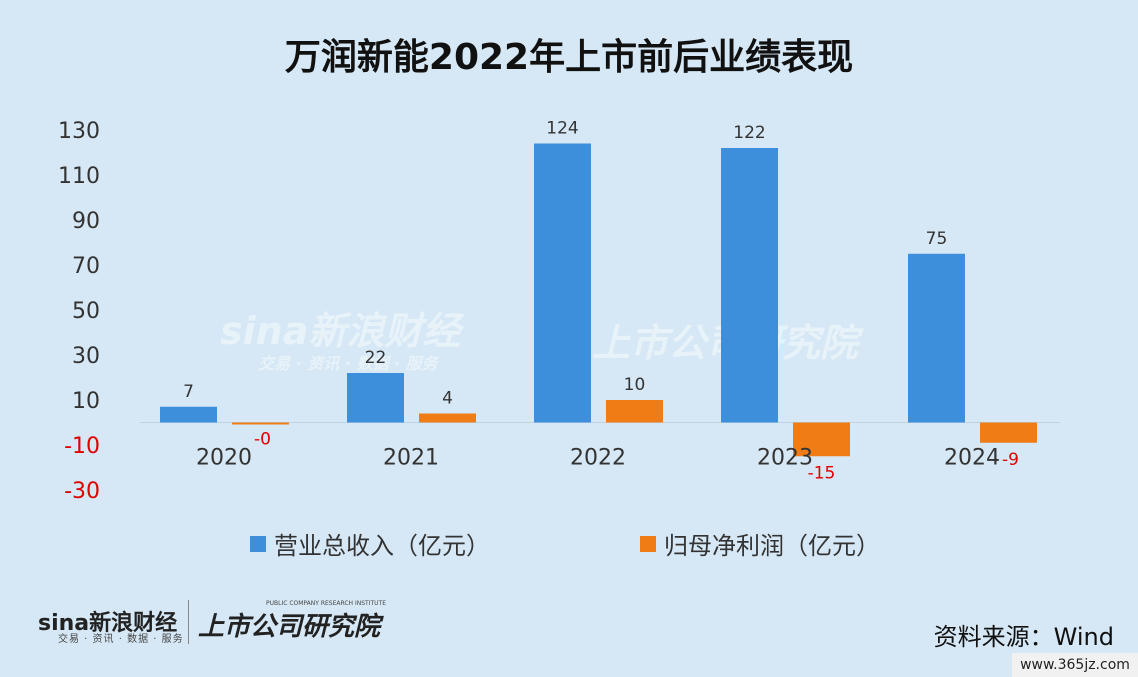 This screenshot has height=677, width=1138. I want to click on legend-item-profit: 归母净利润（亿元）, so click(760, 543).